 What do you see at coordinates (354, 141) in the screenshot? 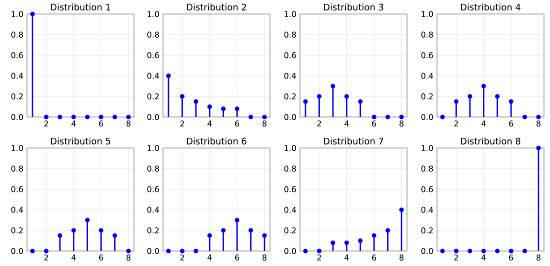
I see `chart-title: Distribution 7` at bounding box center [354, 141].